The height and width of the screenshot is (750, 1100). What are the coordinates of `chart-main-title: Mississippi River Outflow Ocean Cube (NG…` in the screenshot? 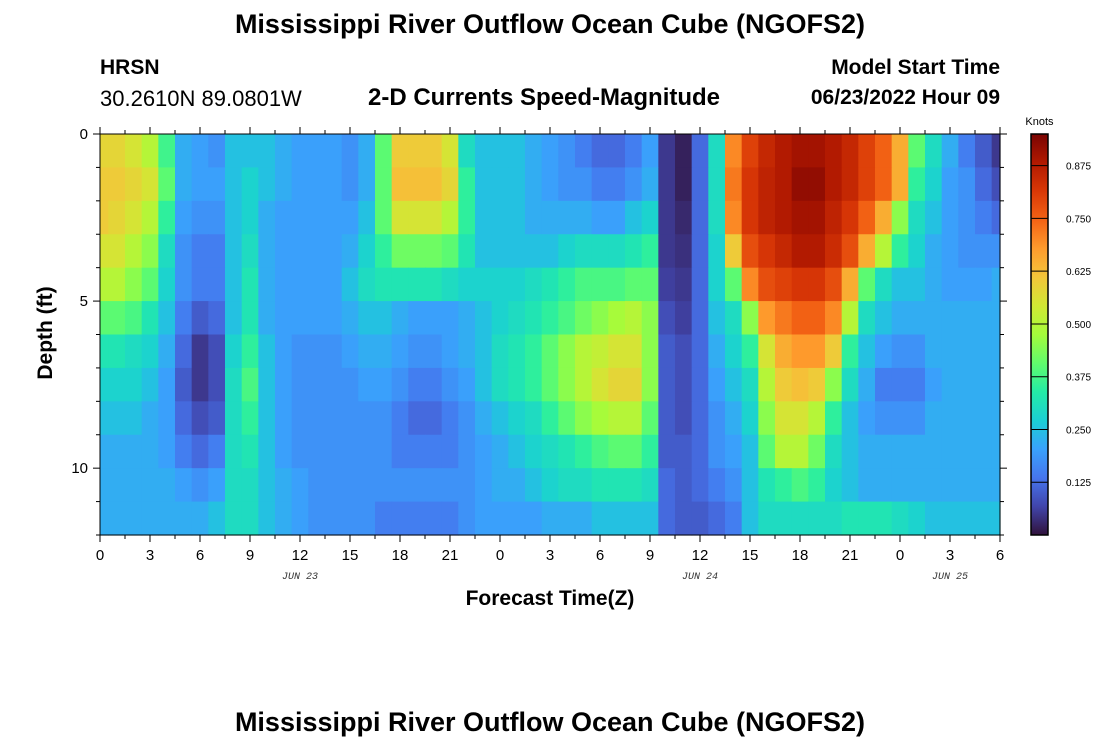 It's located at (550, 24).